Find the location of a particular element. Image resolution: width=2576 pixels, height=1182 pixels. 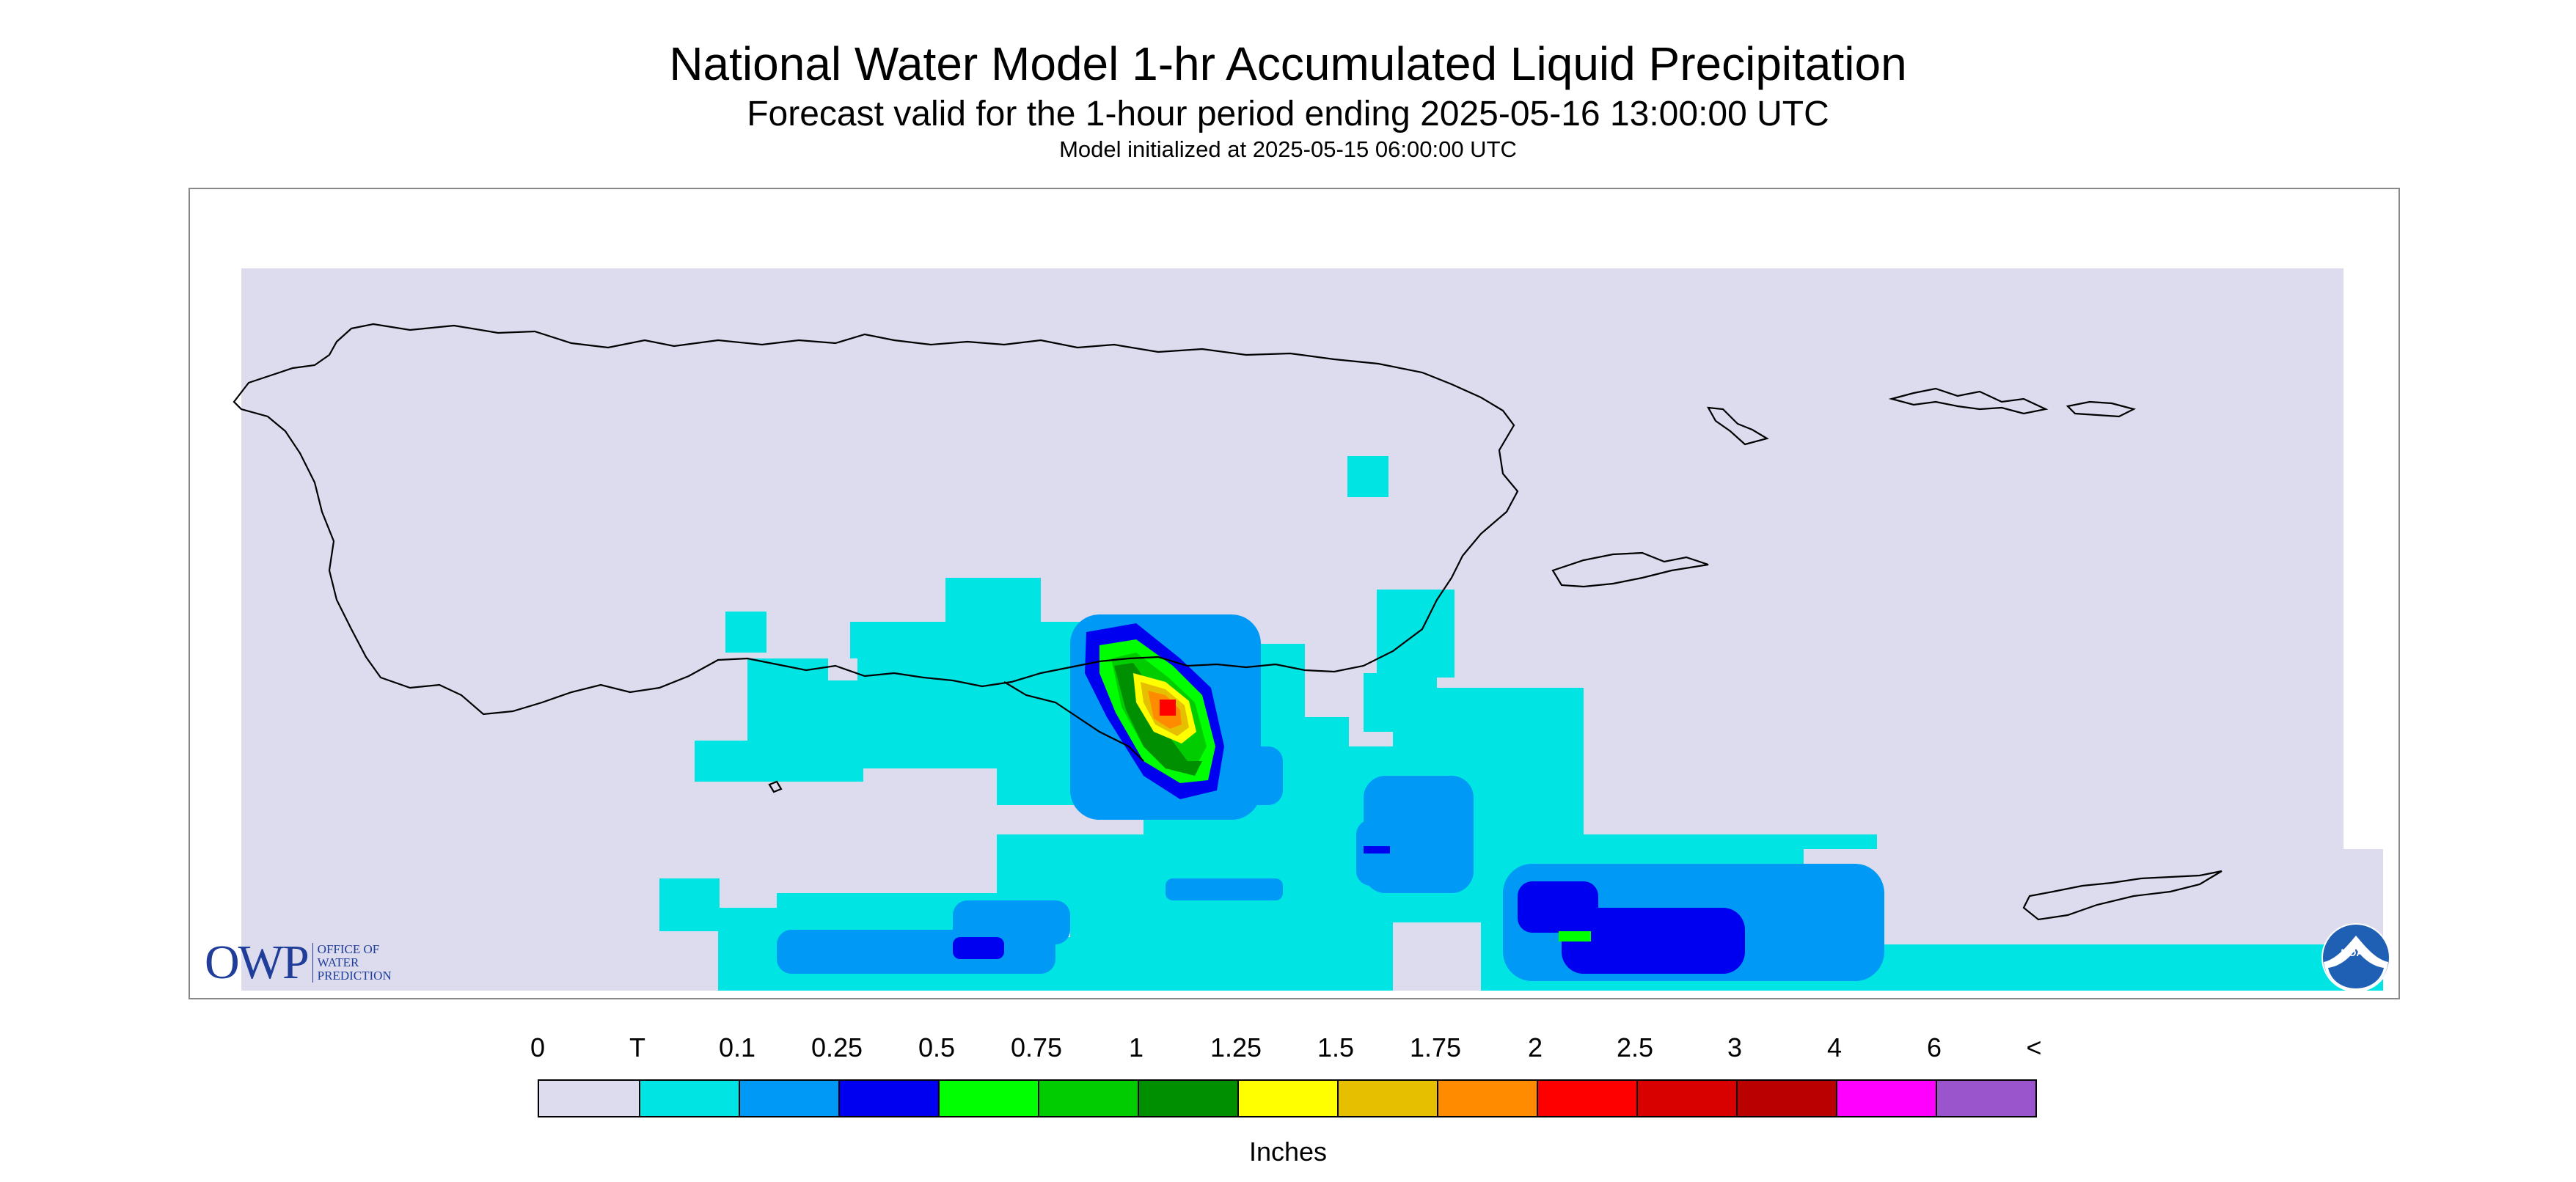

coast-vieques is located at coordinates (1630, 569).